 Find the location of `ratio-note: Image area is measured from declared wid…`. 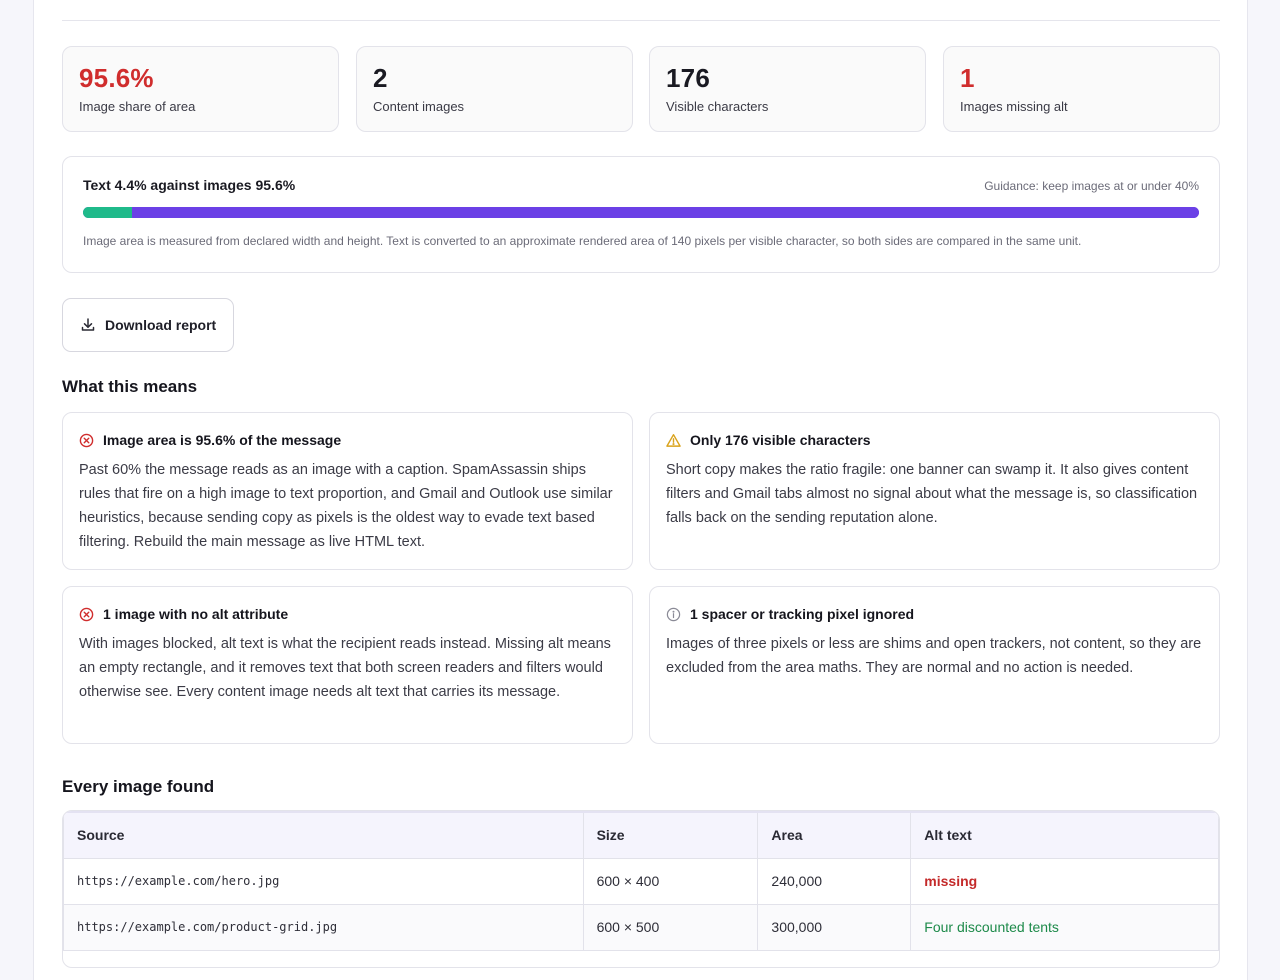

ratio-note: Image area is measured from declared wid… is located at coordinates (582, 241).